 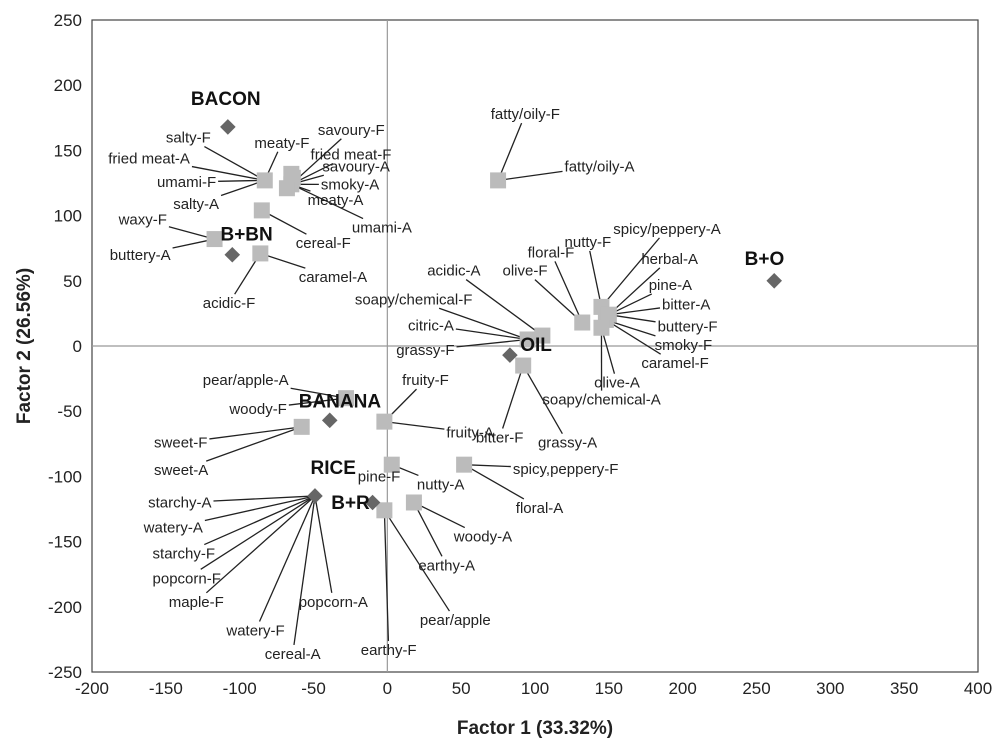 I want to click on x-tick-label: 250, so click(x=756, y=688).